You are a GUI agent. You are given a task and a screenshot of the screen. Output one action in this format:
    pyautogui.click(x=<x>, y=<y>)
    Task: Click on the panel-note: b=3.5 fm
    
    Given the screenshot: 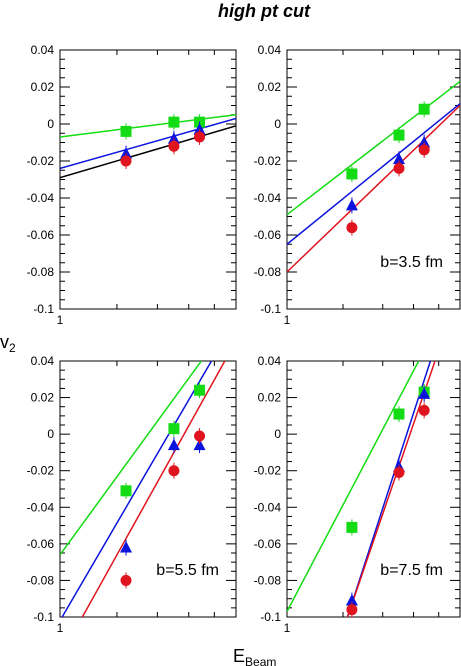 What is the action you would take?
    pyautogui.click(x=411, y=262)
    